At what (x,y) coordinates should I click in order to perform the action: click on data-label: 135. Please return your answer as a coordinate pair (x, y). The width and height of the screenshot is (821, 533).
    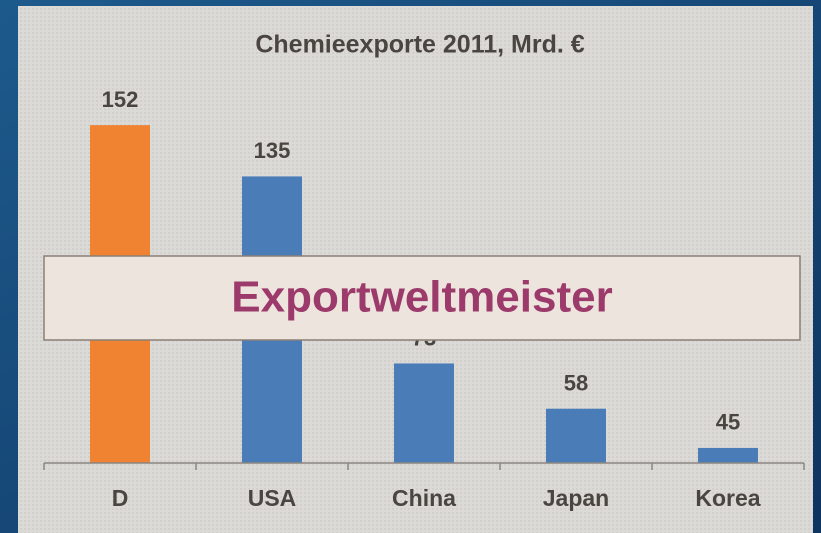
    Looking at the image, I should click on (272, 150).